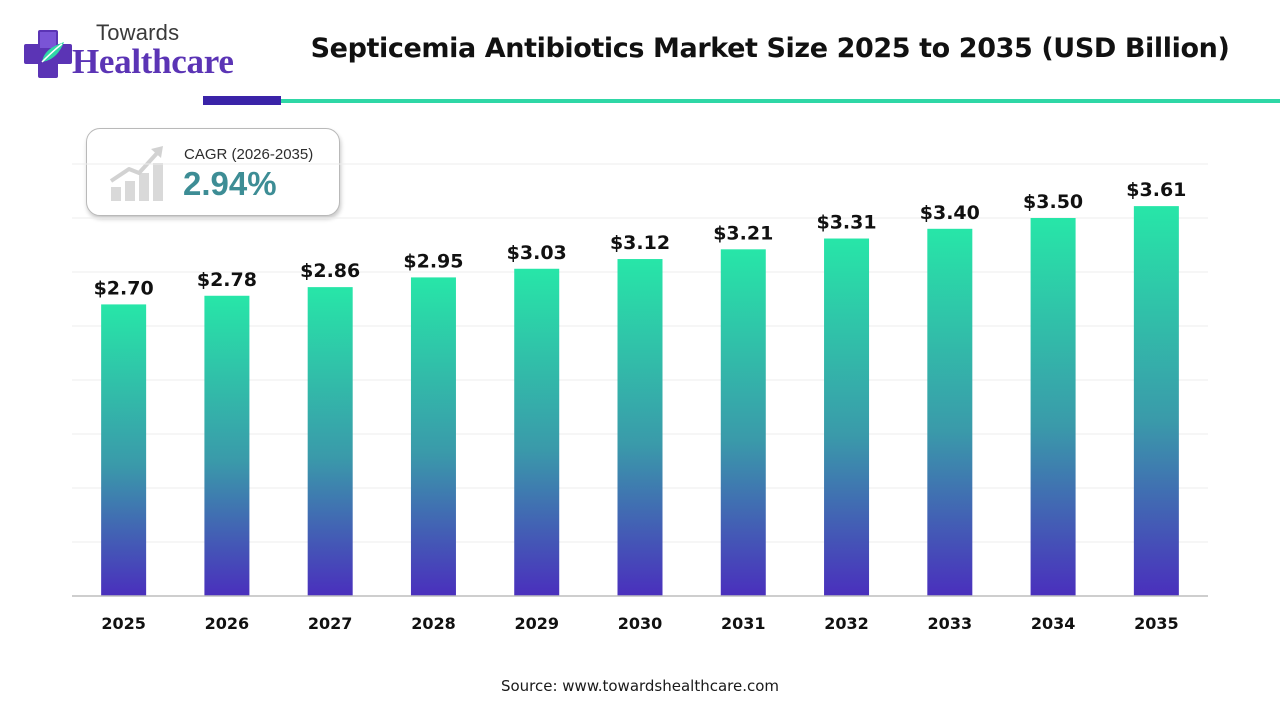 This screenshot has width=1280, height=720. I want to click on value-label-2025: $2.70, so click(124, 288).